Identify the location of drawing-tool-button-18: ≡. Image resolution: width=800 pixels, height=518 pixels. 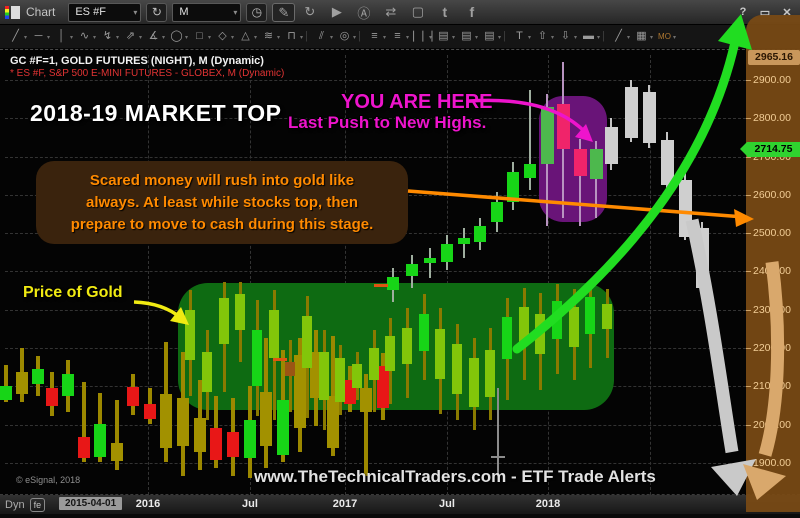
(397, 37).